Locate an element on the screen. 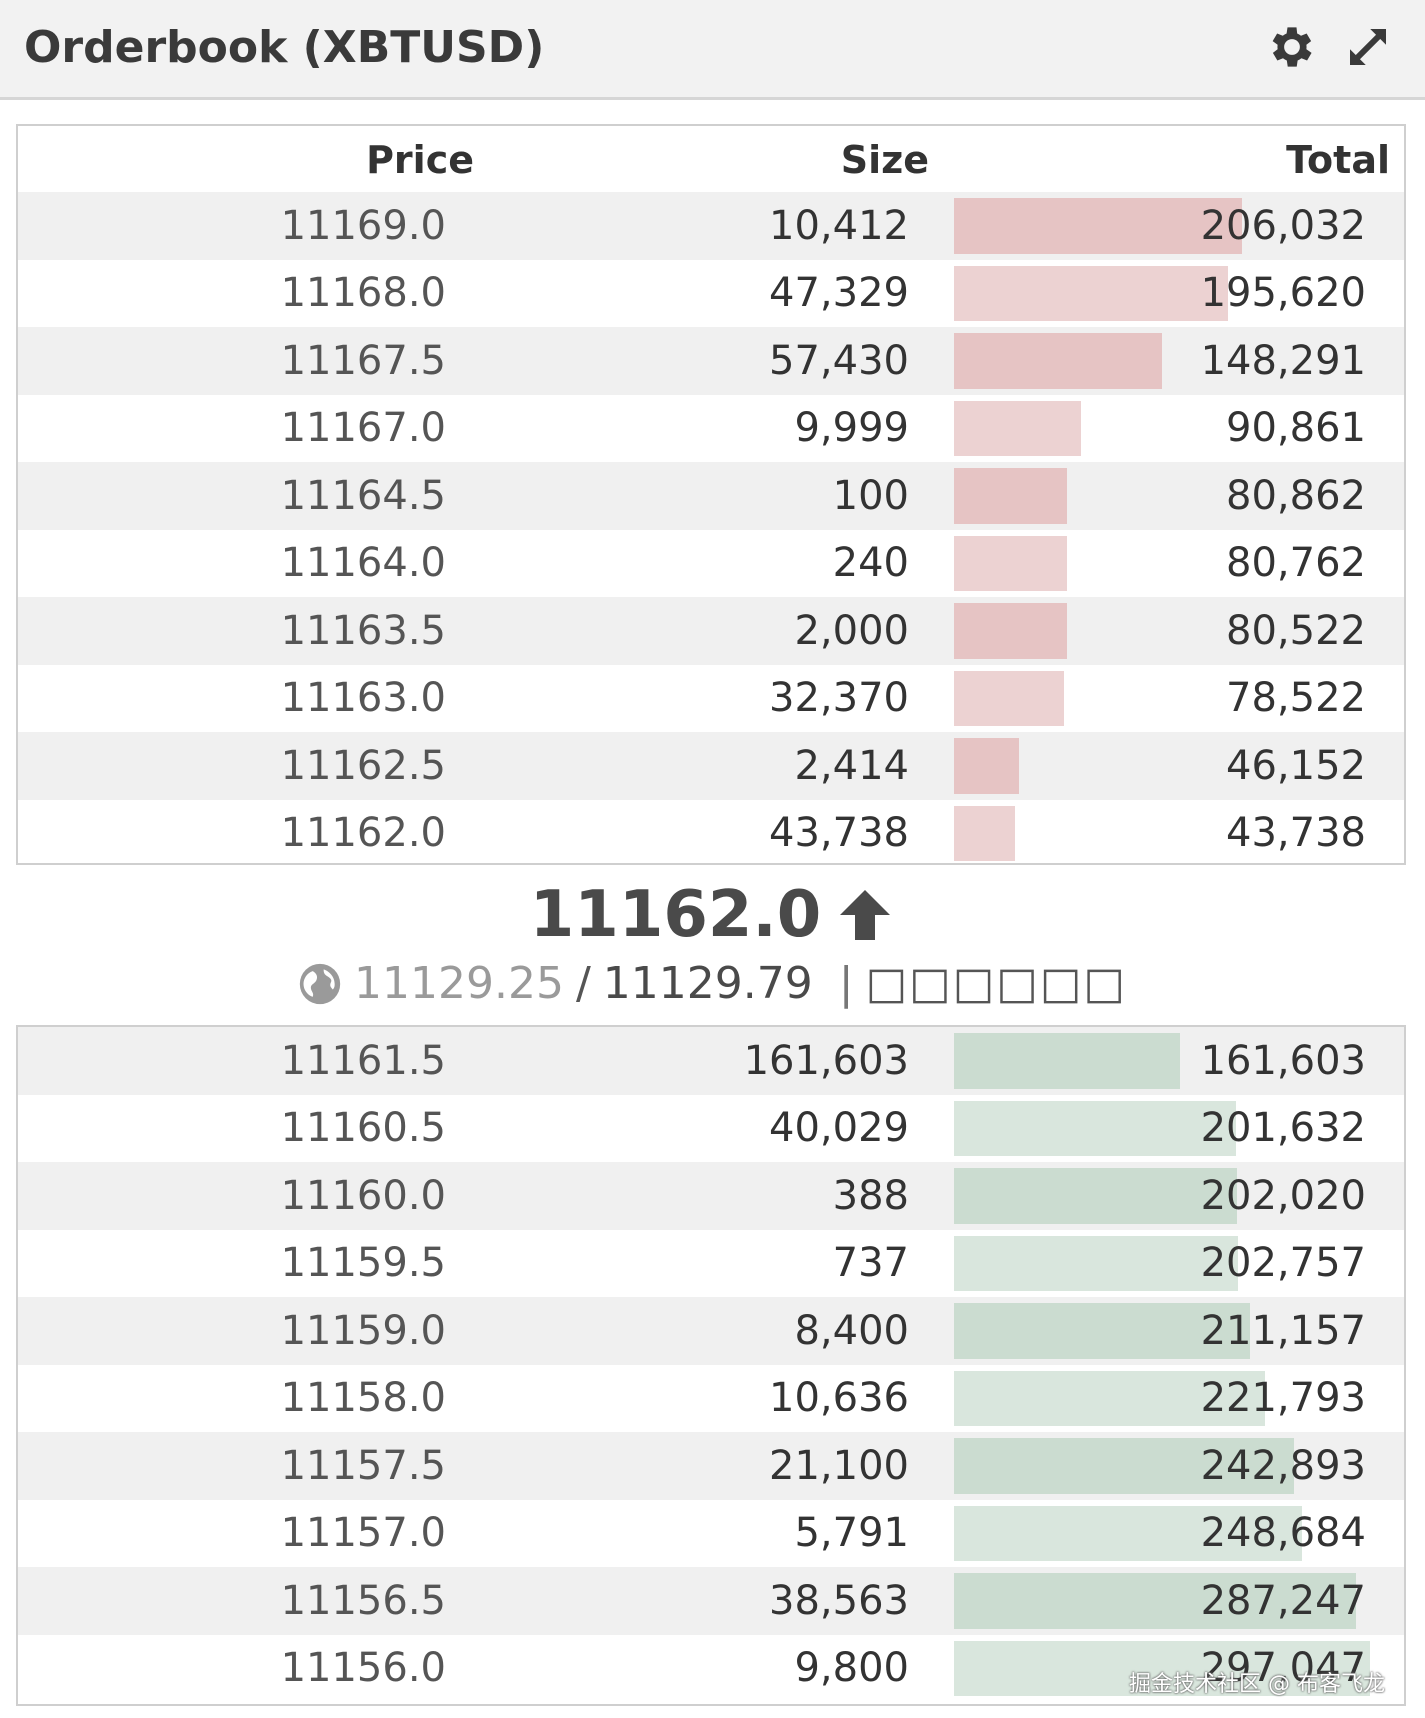  ask-order-row: 11164.0 240 80,762 is located at coordinates (711, 564).